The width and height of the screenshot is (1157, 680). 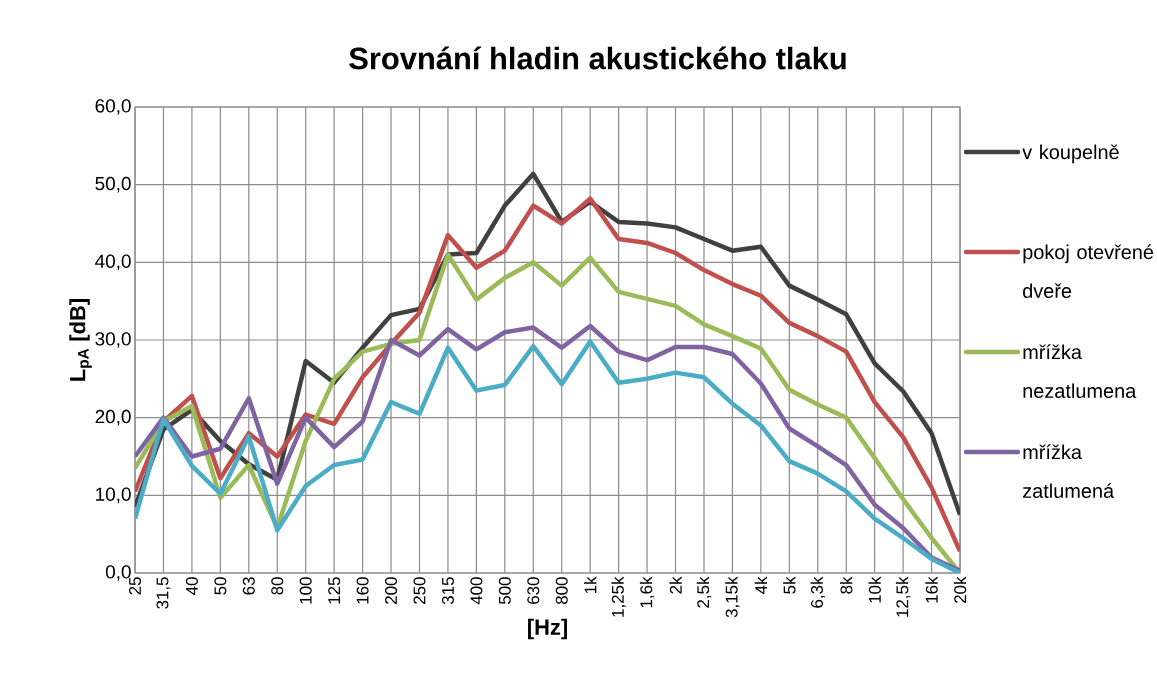 What do you see at coordinates (391, 590) in the screenshot?
I see `x-tick-label: 200` at bounding box center [391, 590].